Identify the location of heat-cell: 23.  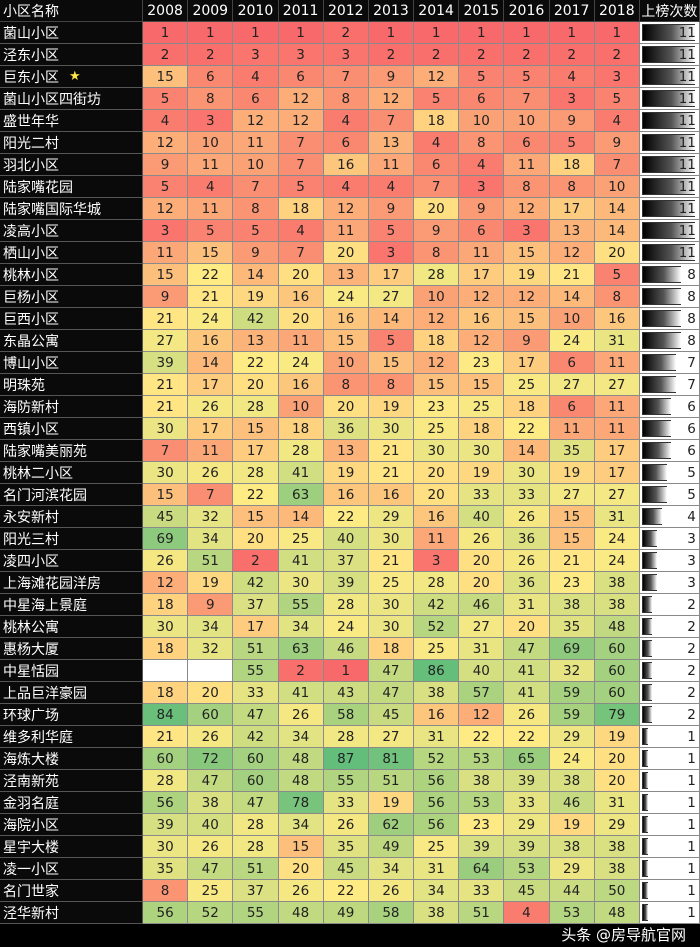
(437, 407).